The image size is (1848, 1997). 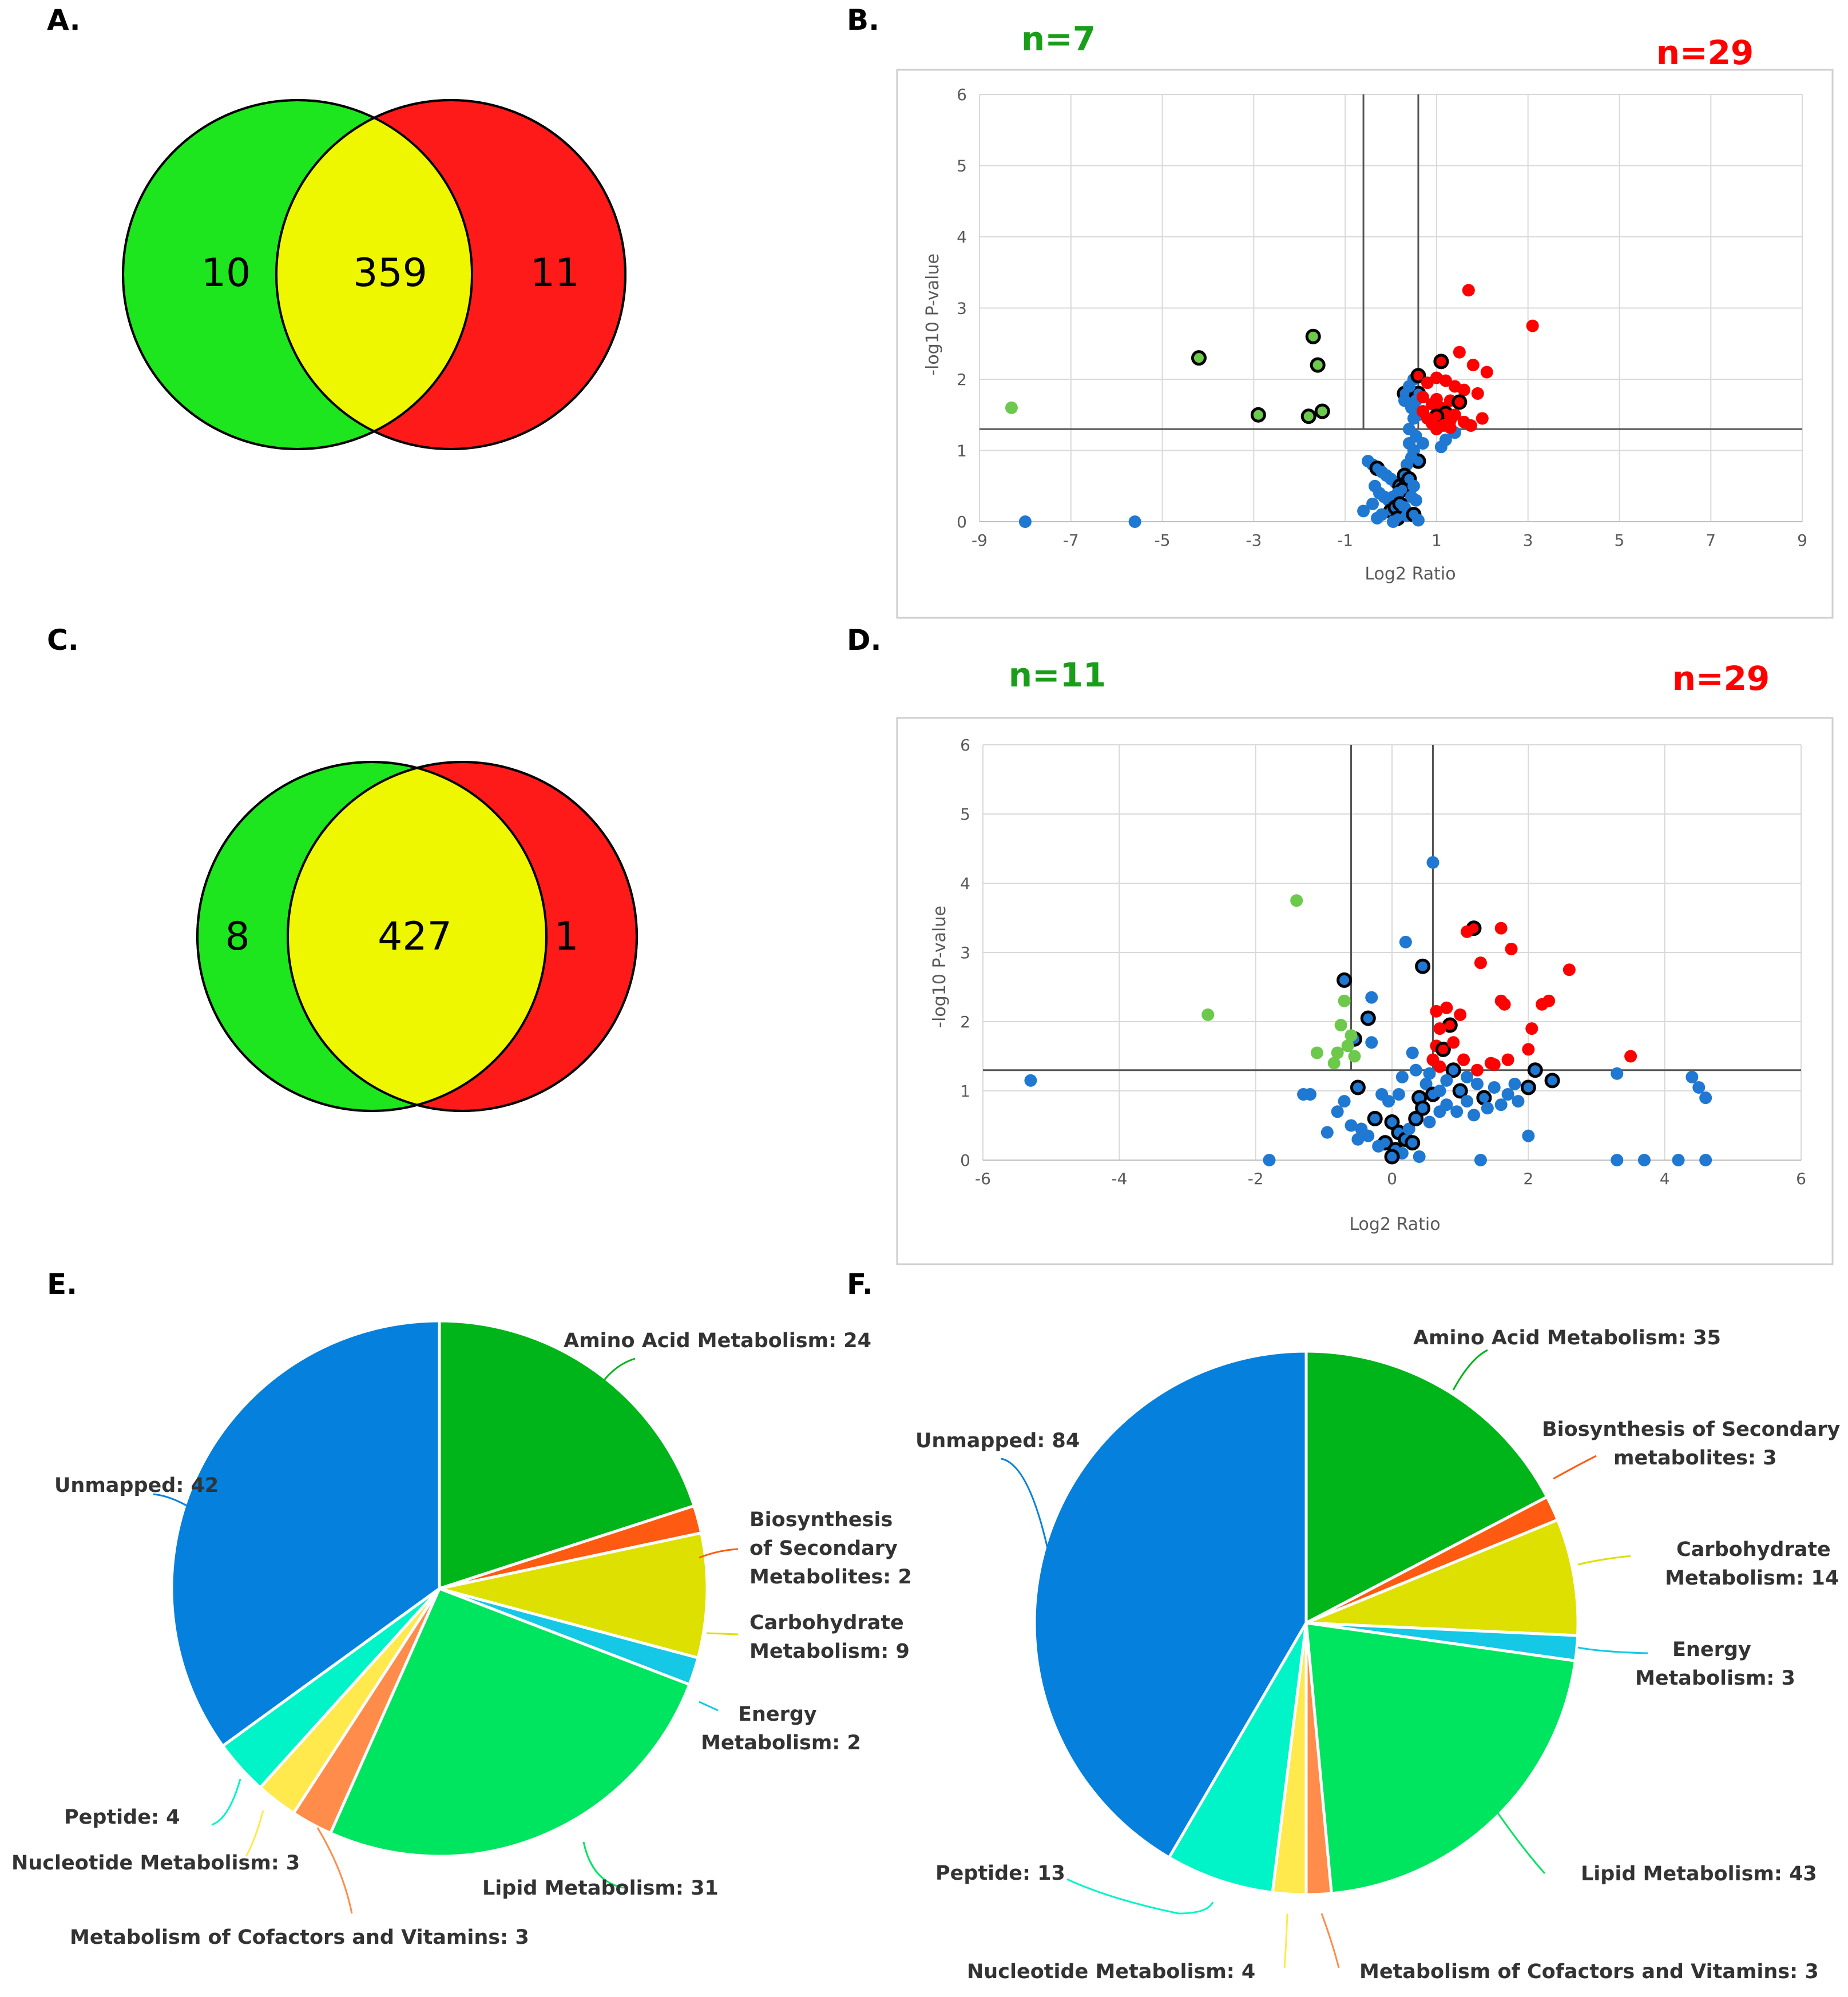 What do you see at coordinates (962, 166) in the screenshot?
I see `volcano-b-ytick-label: 5` at bounding box center [962, 166].